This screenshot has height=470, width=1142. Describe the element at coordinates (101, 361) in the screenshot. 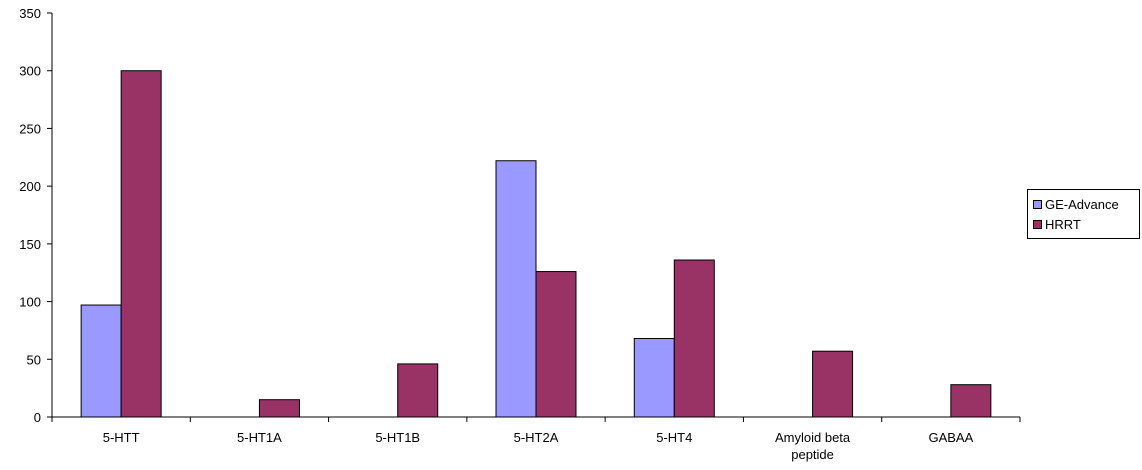

I see `bar-ge-advance-5-htt` at that location.